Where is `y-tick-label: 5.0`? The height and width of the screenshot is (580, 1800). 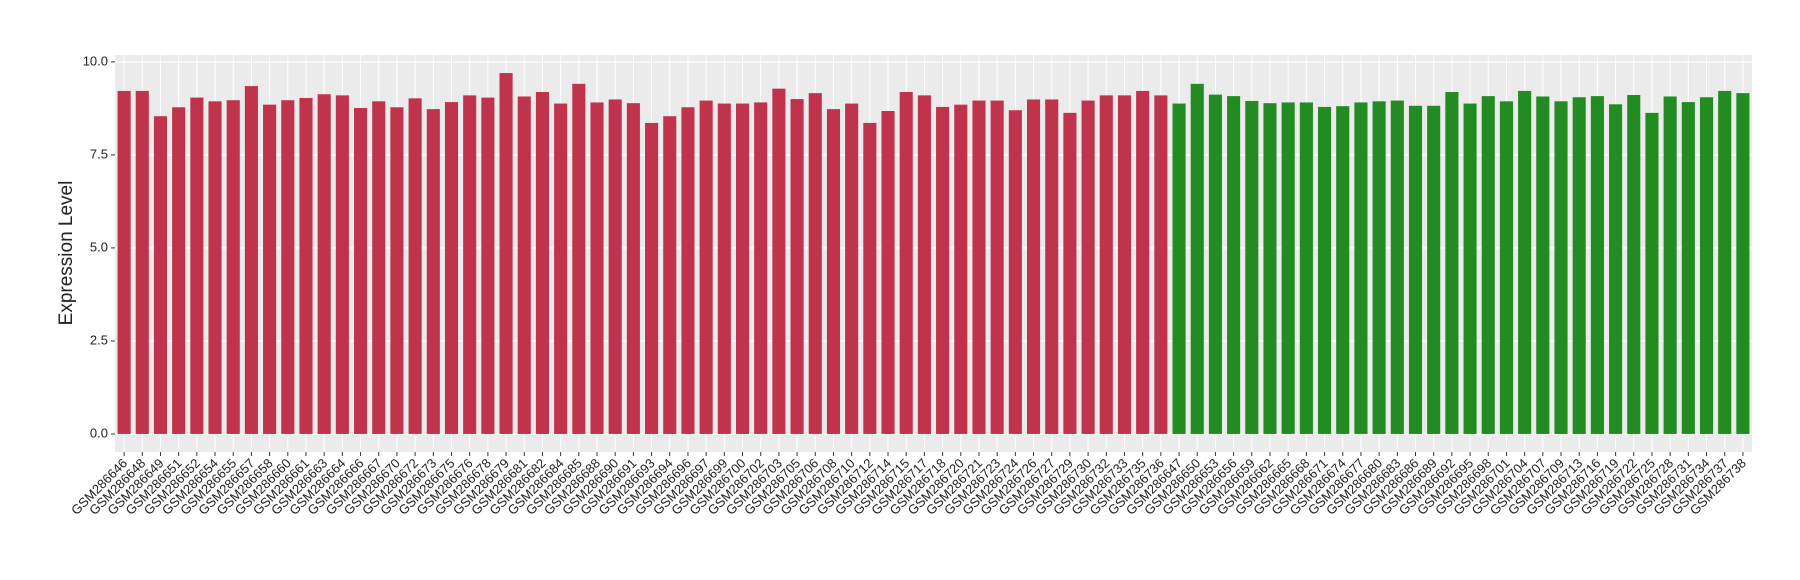
y-tick-label: 5.0 is located at coordinates (99, 246).